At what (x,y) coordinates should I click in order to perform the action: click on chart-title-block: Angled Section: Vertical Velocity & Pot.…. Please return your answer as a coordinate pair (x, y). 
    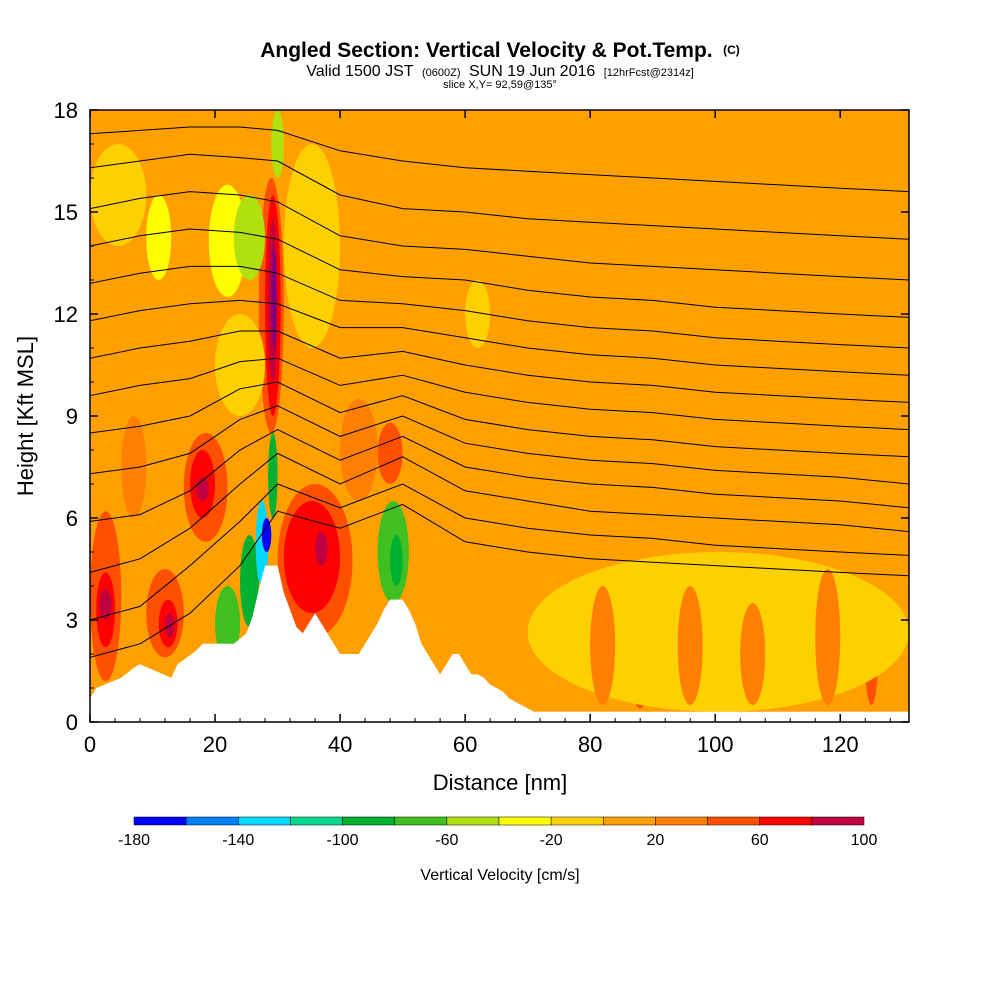
    Looking at the image, I should click on (500, 65).